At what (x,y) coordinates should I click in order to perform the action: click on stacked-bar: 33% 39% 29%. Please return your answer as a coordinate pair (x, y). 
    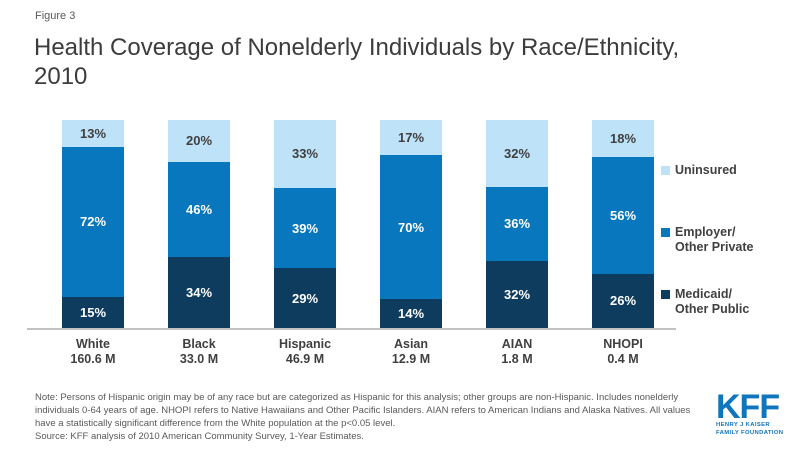
    Looking at the image, I should click on (305, 224).